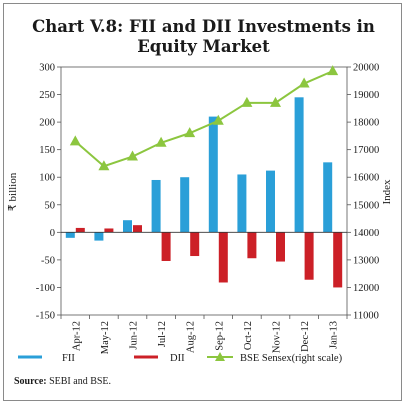  Describe the element at coordinates (47, 178) in the screenshot. I see `y-tick-label: 100` at that location.